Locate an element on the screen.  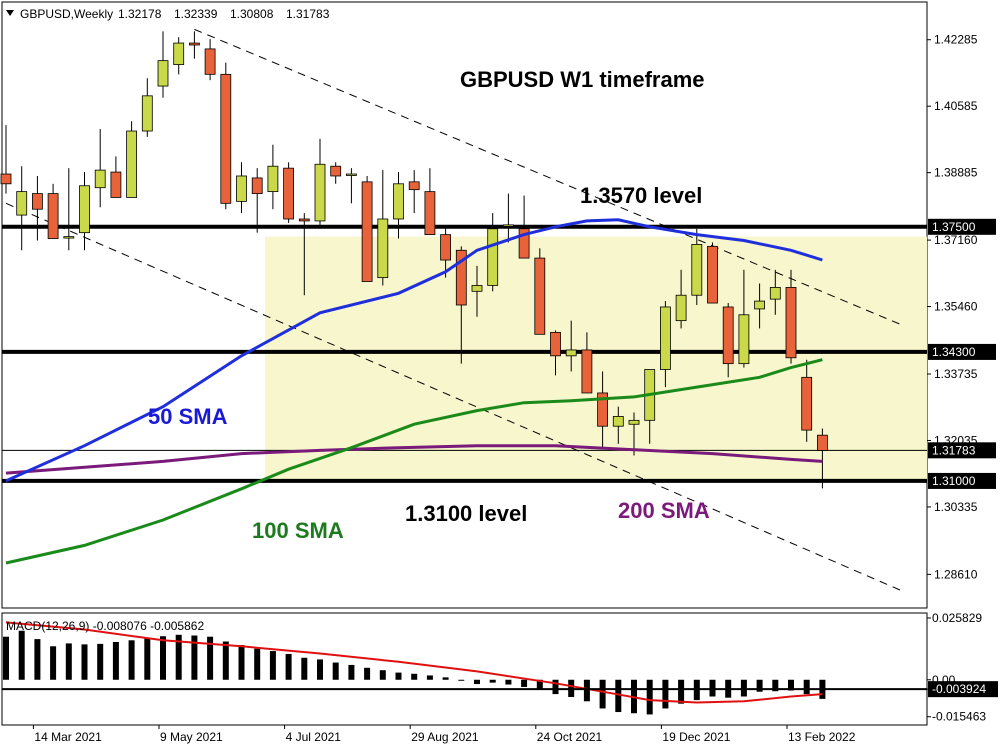
sma200-label: 200 SMA is located at coordinates (664, 510).